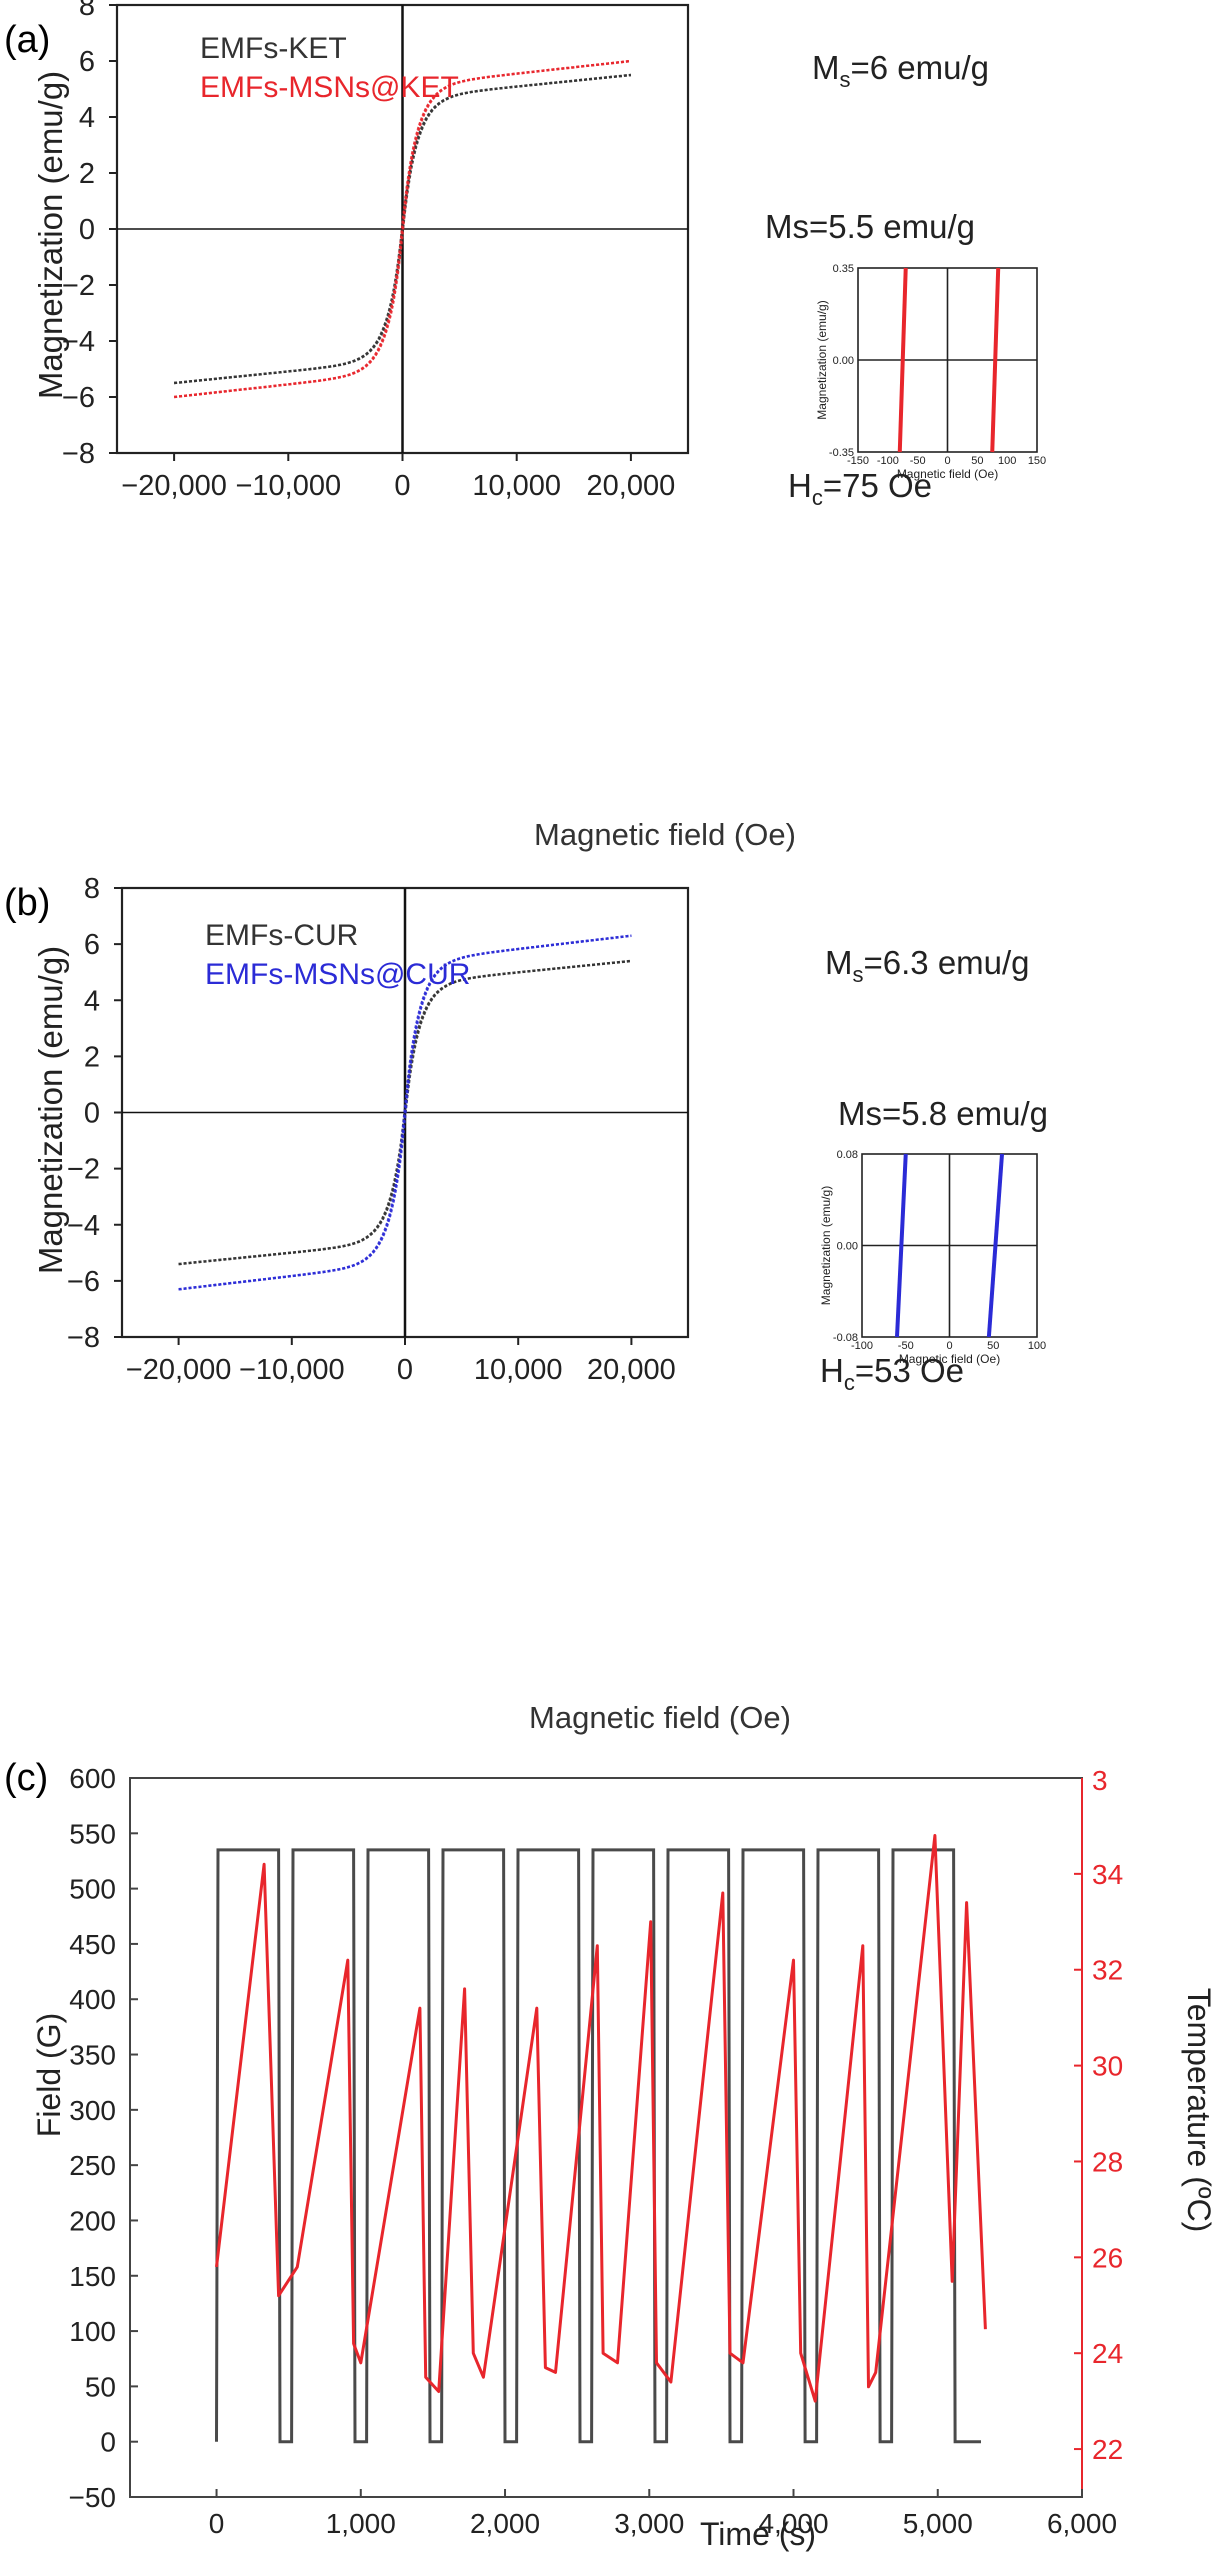 The image size is (1219, 2559). I want to click on y-tick-label-right: 32, so click(1107, 1970).